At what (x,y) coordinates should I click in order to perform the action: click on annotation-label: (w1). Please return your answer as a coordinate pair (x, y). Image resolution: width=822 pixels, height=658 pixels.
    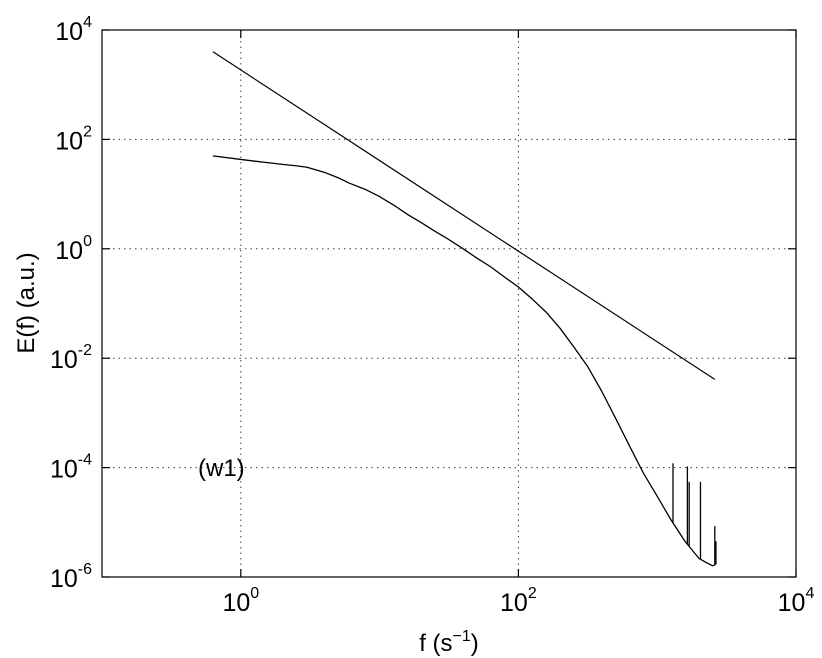
    Looking at the image, I should click on (221, 468).